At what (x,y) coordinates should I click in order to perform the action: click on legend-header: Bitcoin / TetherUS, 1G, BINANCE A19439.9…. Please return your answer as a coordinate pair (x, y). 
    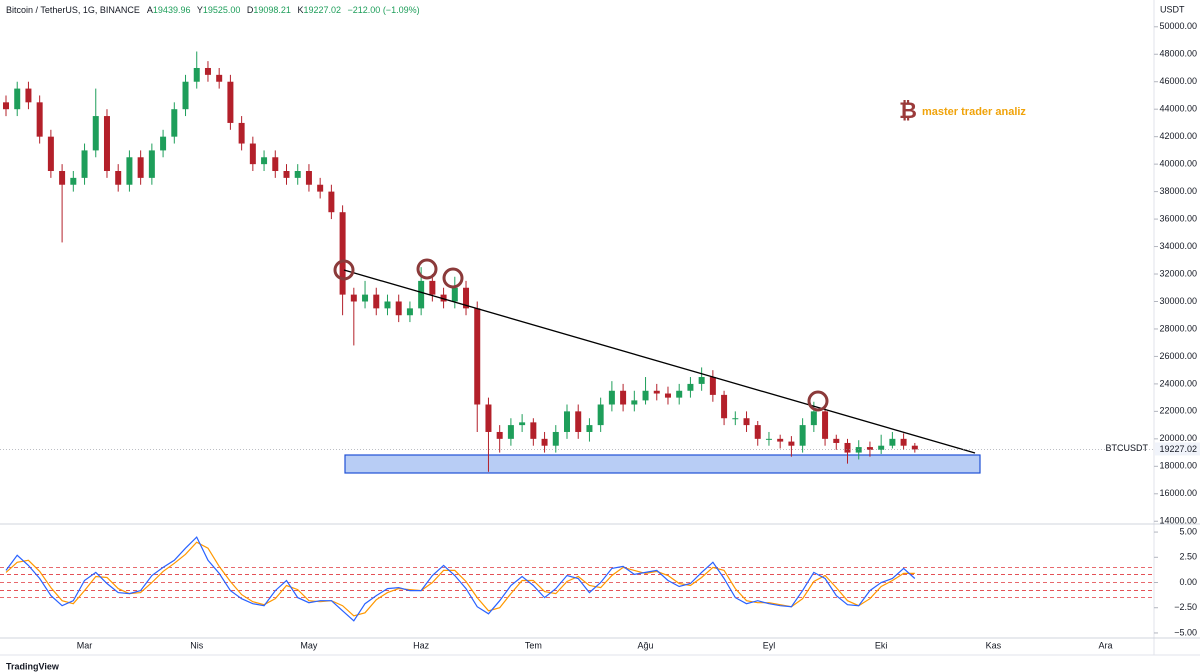
    Looking at the image, I should click on (215, 10).